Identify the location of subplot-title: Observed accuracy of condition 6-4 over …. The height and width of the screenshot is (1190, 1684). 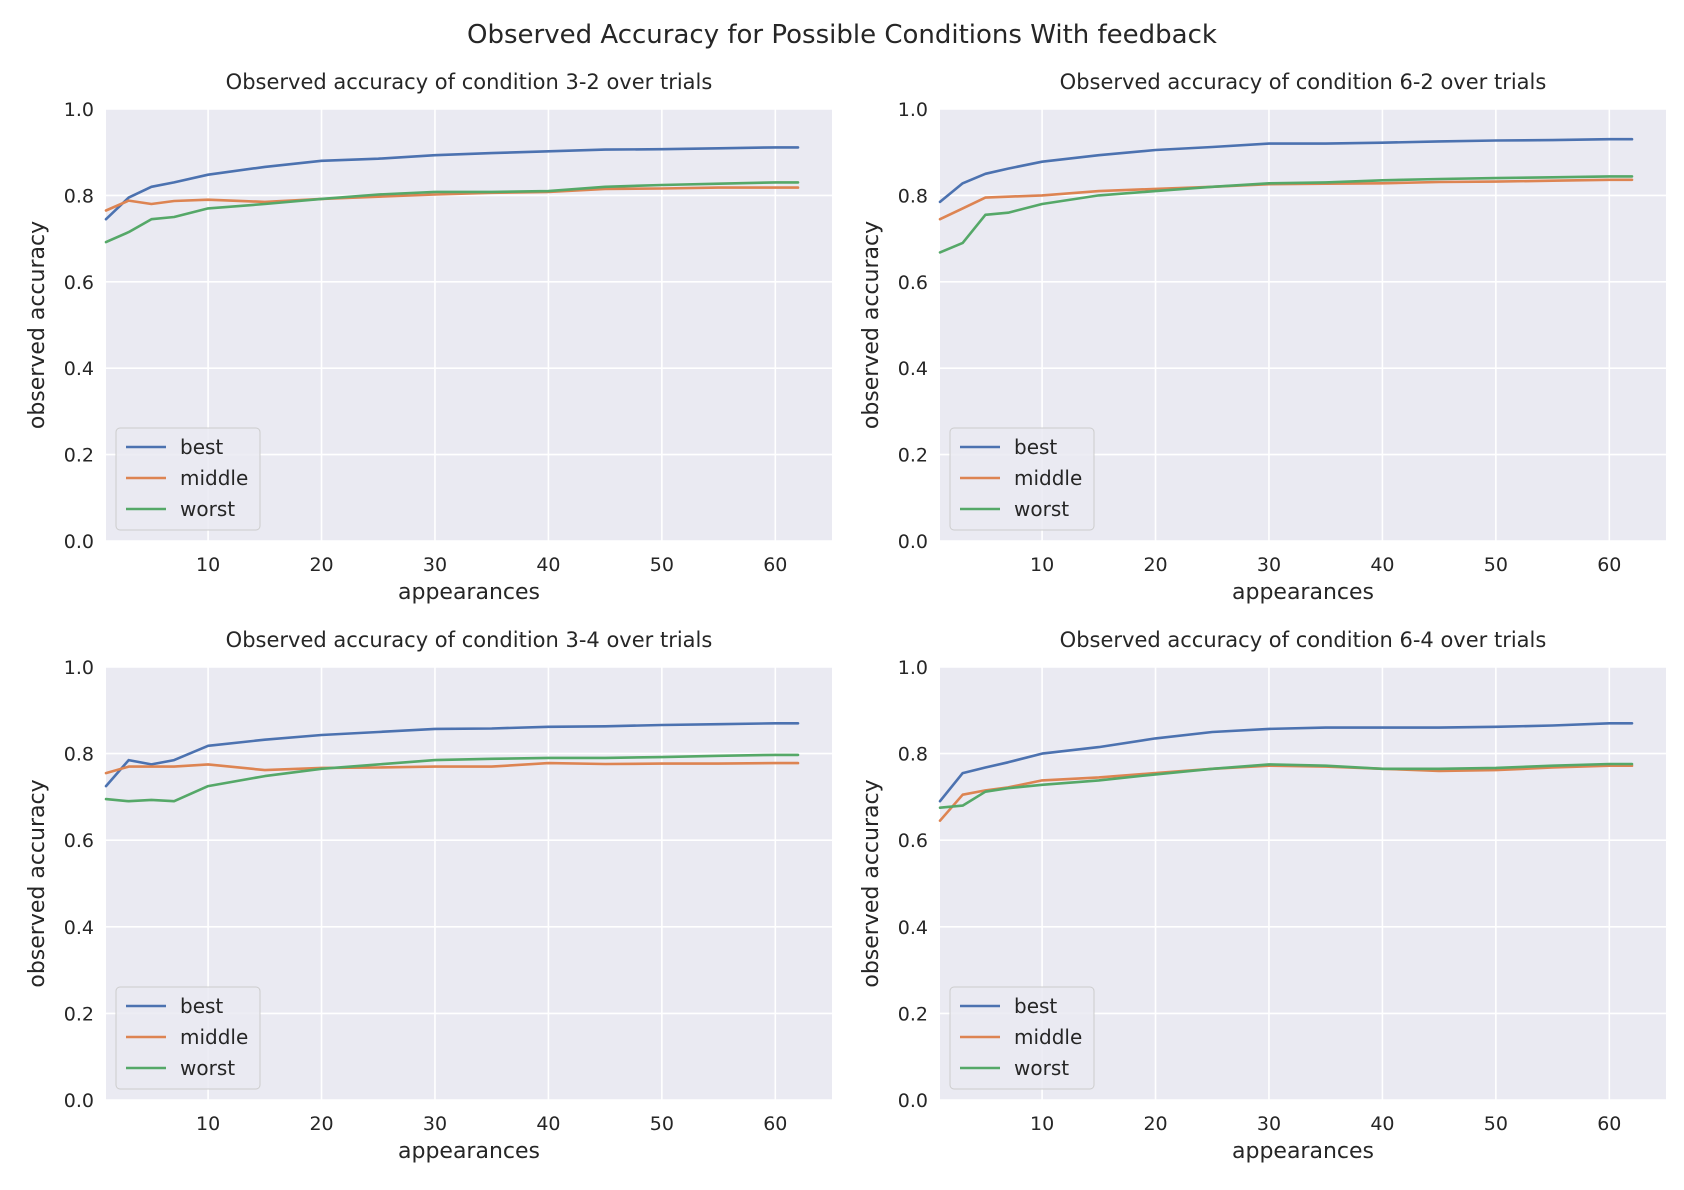
(1303, 640).